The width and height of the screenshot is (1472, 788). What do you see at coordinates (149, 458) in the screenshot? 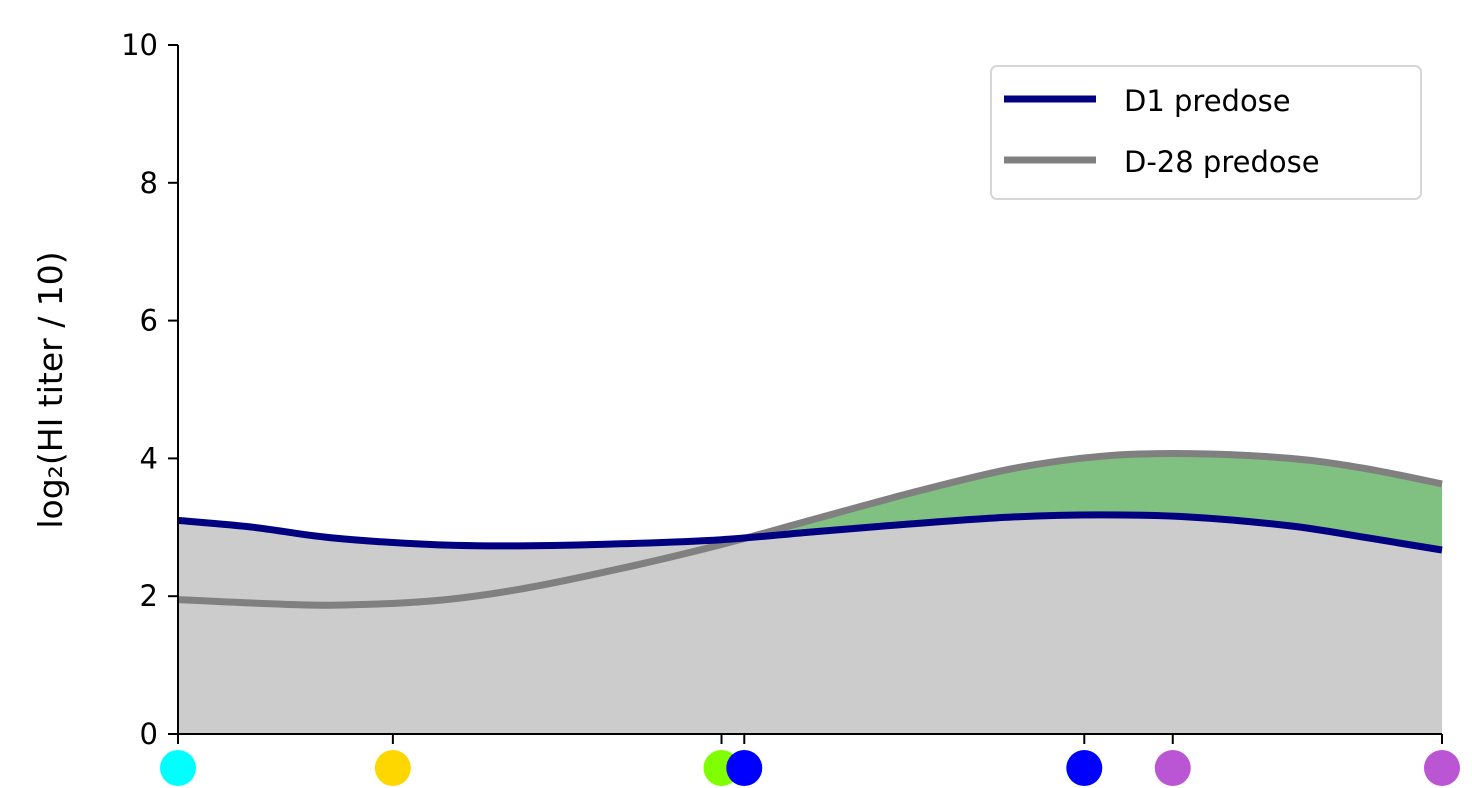
I see `y-tick-label: 4` at bounding box center [149, 458].